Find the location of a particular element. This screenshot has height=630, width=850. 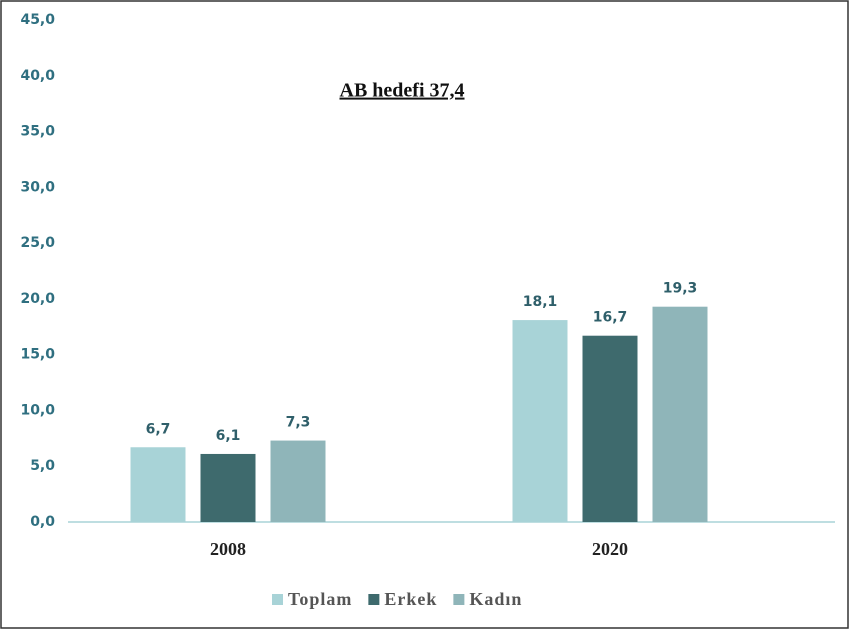

value-label: 16,7 is located at coordinates (610, 318).